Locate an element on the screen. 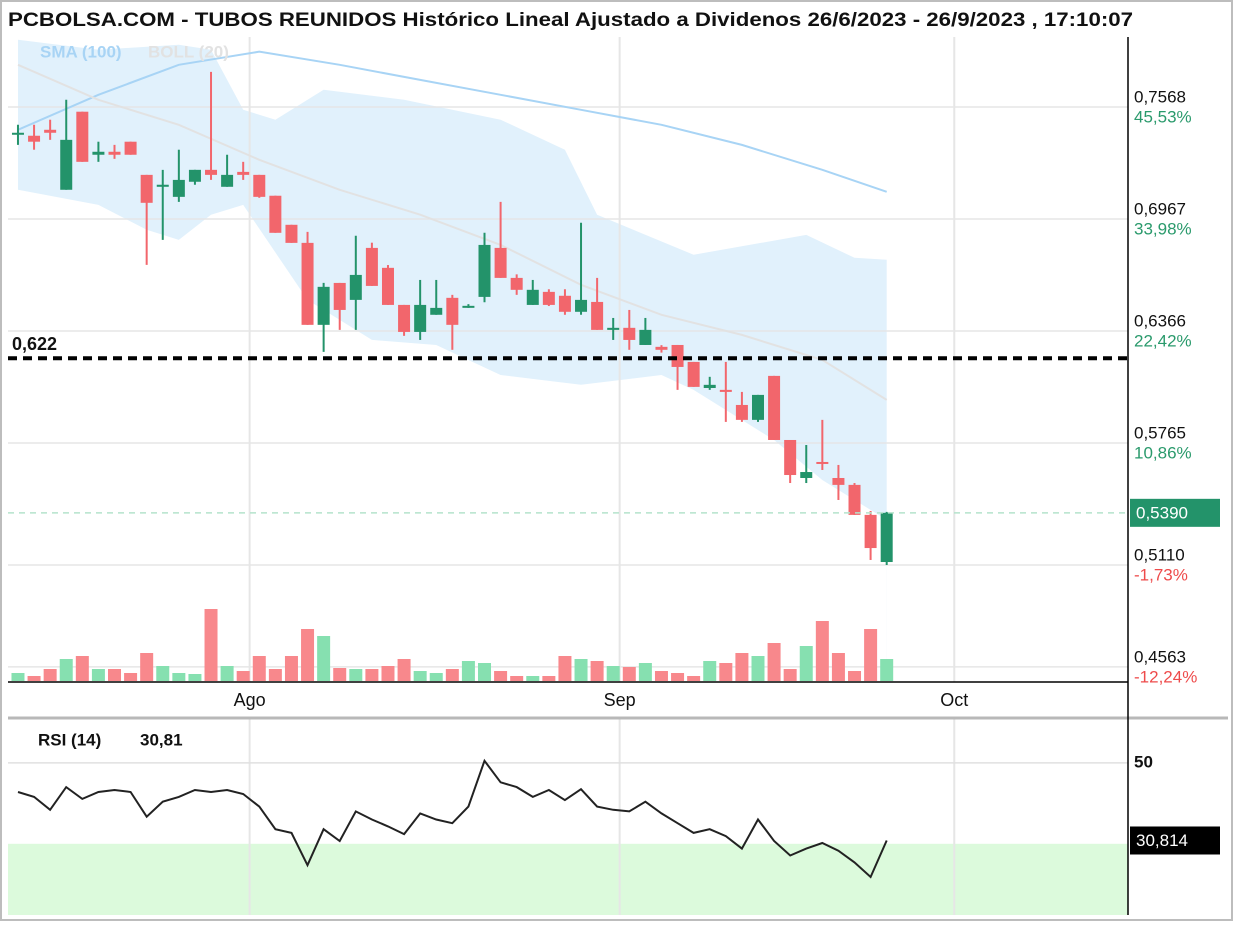 The image size is (1234, 927). y2-tick-label: 45,53% is located at coordinates (1163, 117).